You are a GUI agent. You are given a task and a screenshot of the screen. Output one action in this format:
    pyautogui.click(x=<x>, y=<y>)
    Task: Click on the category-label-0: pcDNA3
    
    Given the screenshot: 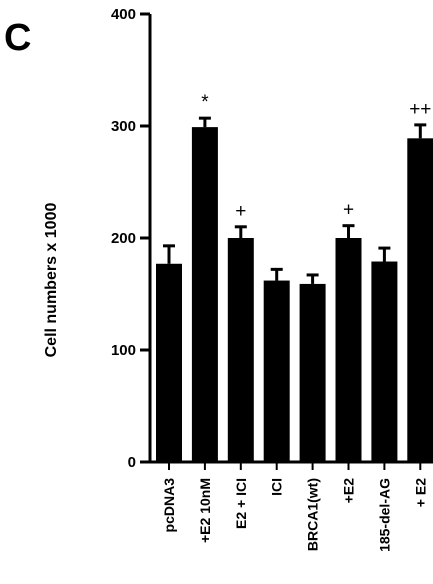 What is the action you would take?
    pyautogui.click(x=169, y=505)
    